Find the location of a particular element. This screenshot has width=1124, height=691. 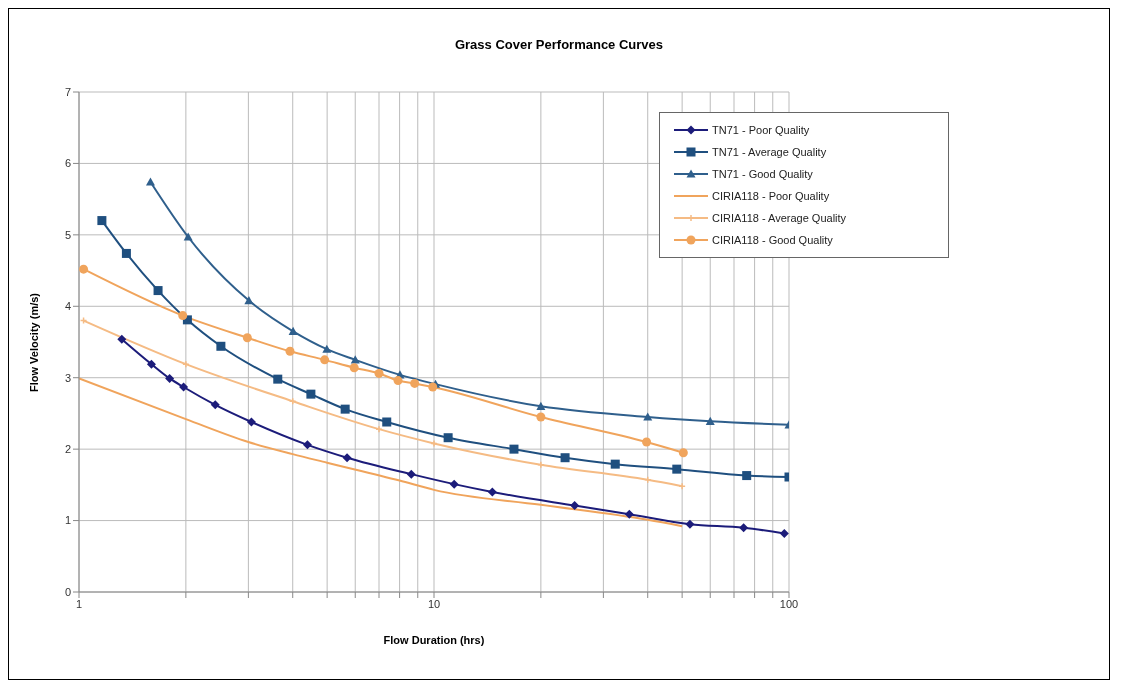

y-tick-label: 5 is located at coordinates (67, 234).